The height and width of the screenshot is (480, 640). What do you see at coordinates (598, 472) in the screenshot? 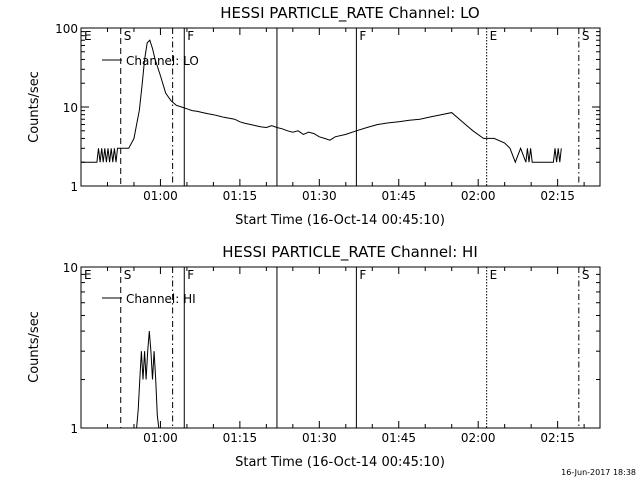
I see `footer-date: 16-Jun-2017 18:38` at bounding box center [598, 472].